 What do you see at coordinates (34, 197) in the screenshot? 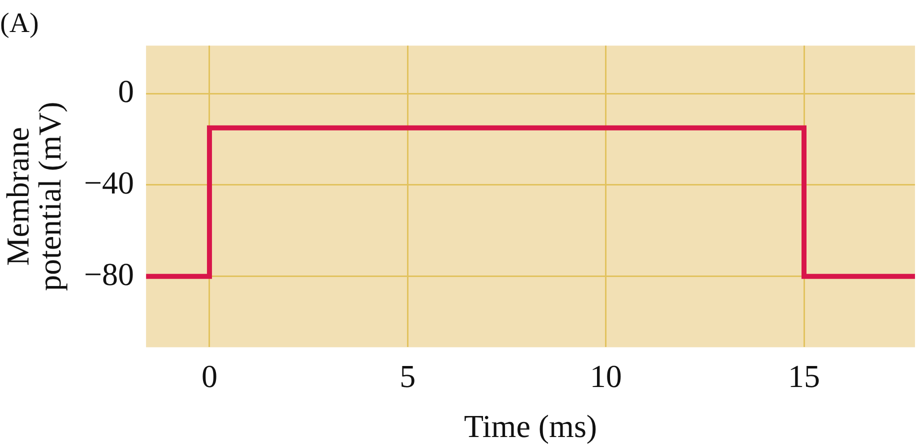
I see `y-axis-title: Membrane potential (mV)` at bounding box center [34, 197].